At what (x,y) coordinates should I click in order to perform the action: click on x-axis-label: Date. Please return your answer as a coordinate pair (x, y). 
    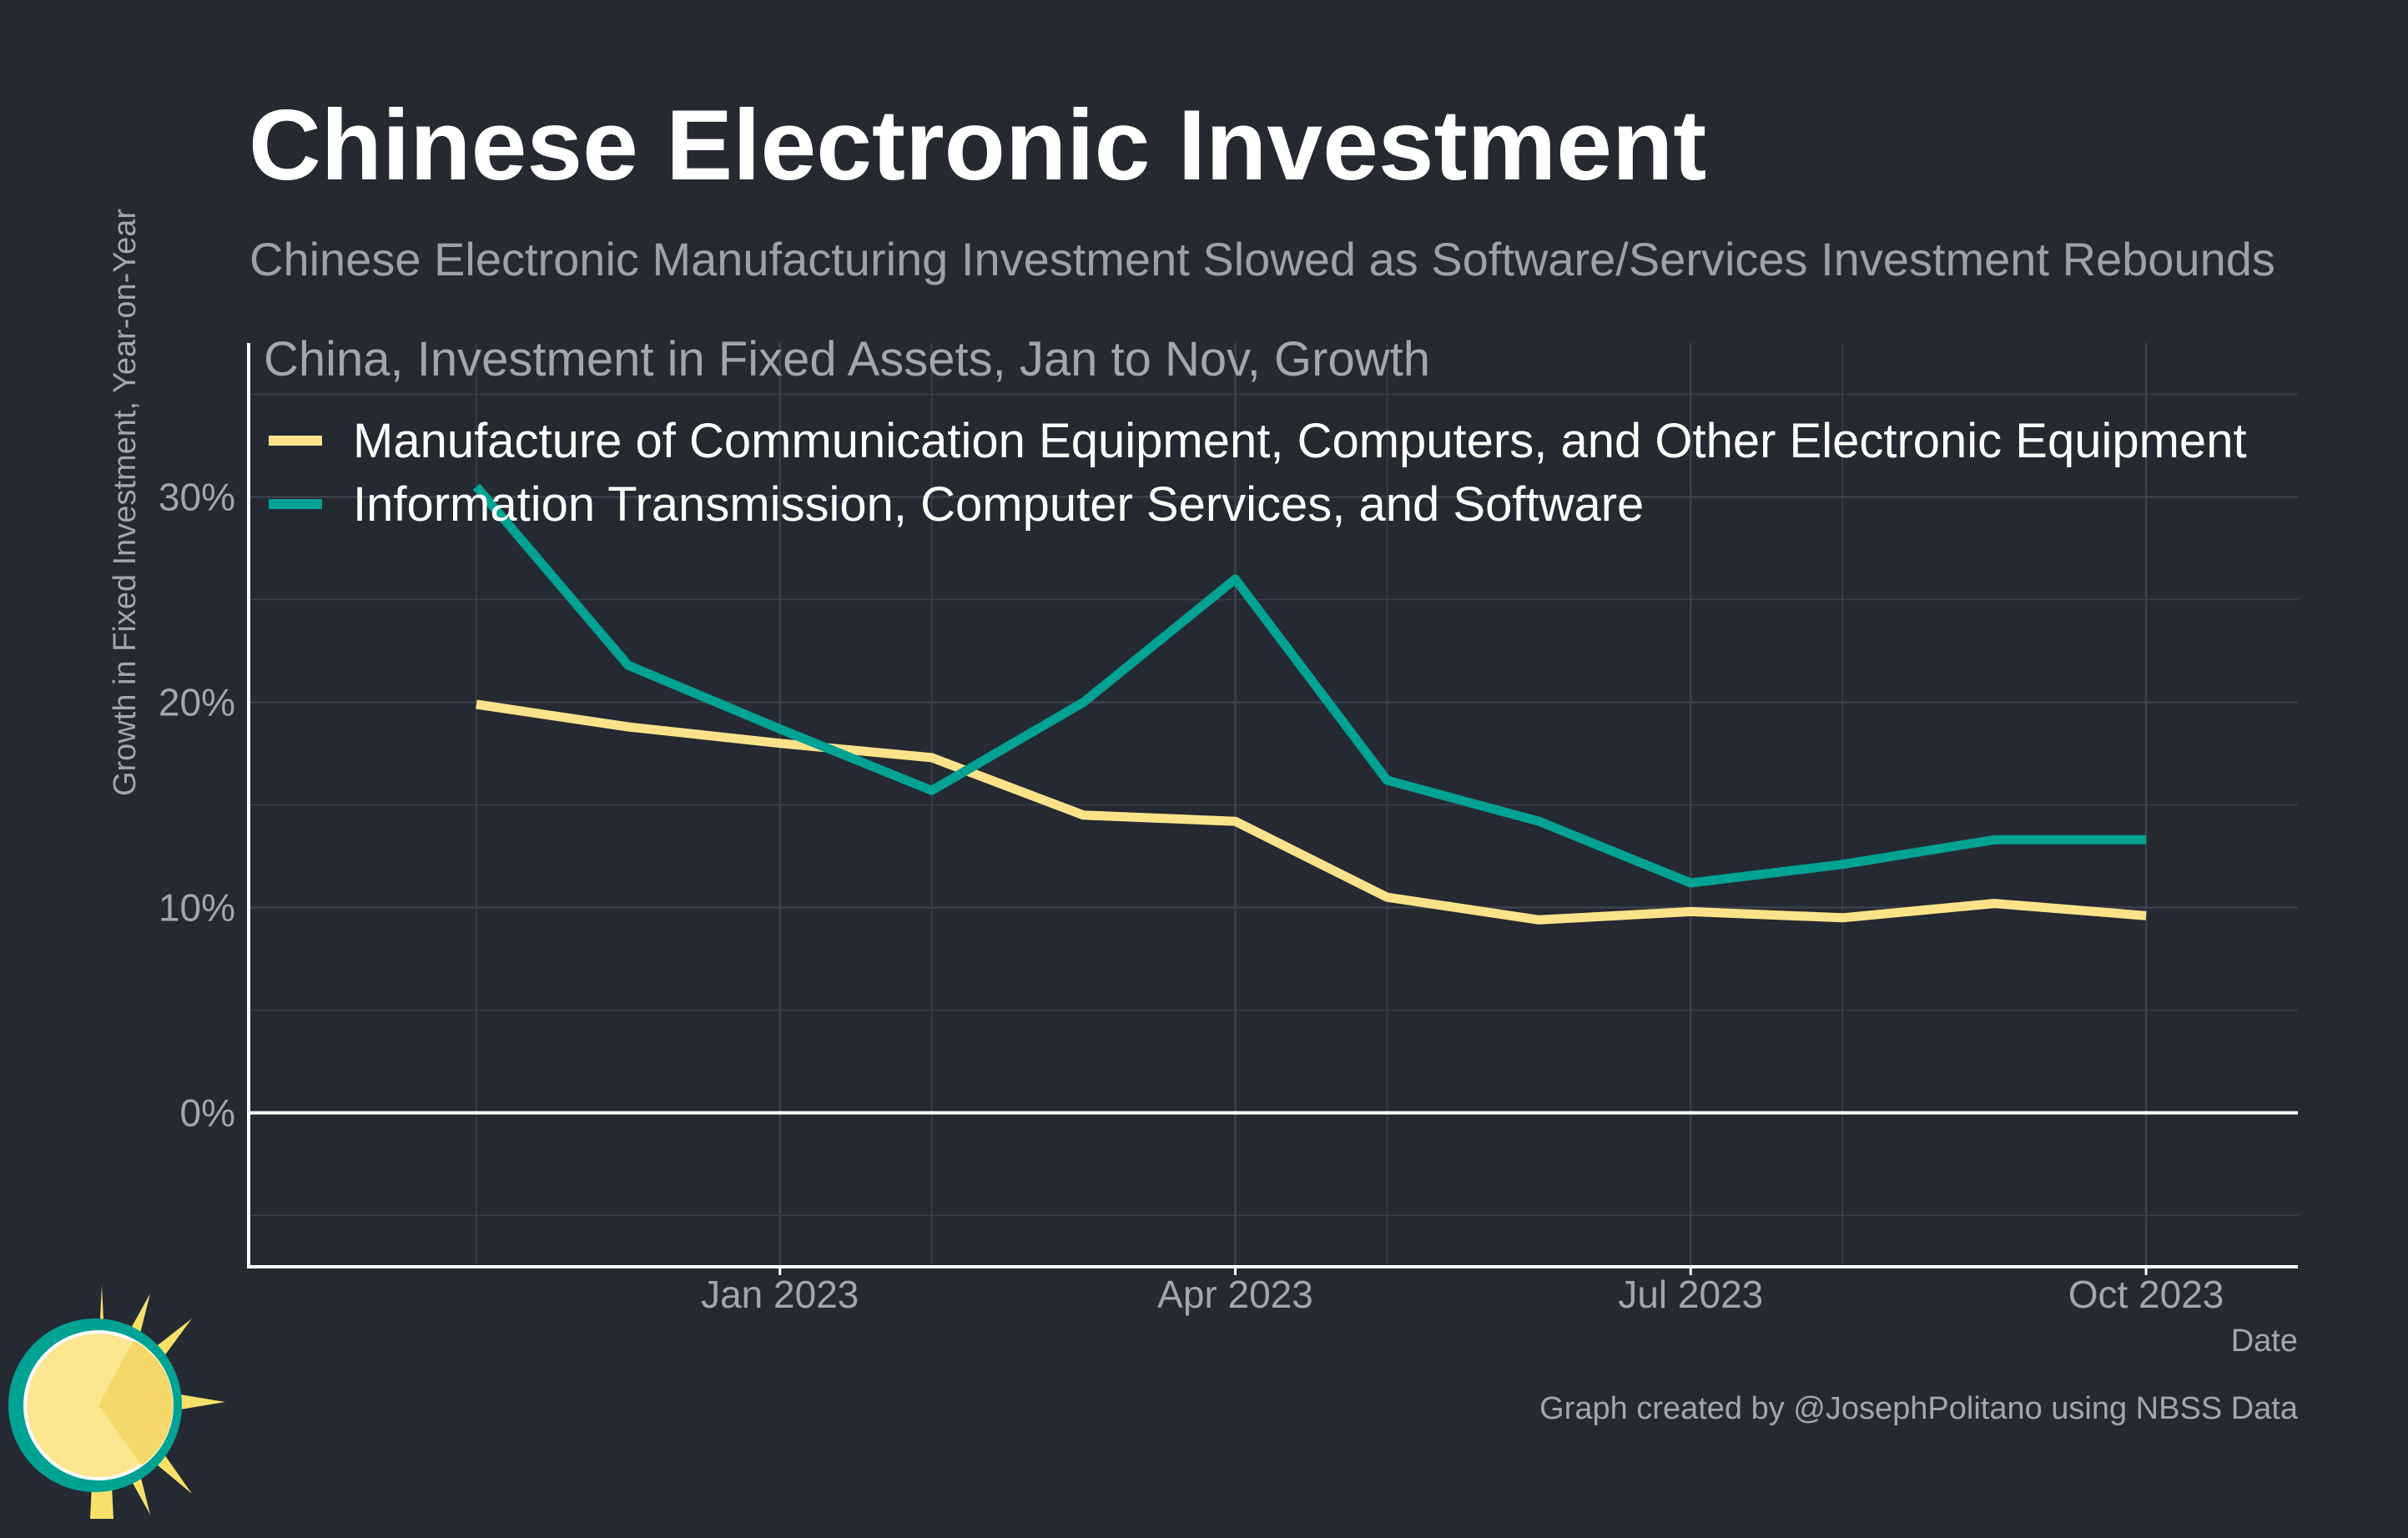
    Looking at the image, I should click on (2264, 1341).